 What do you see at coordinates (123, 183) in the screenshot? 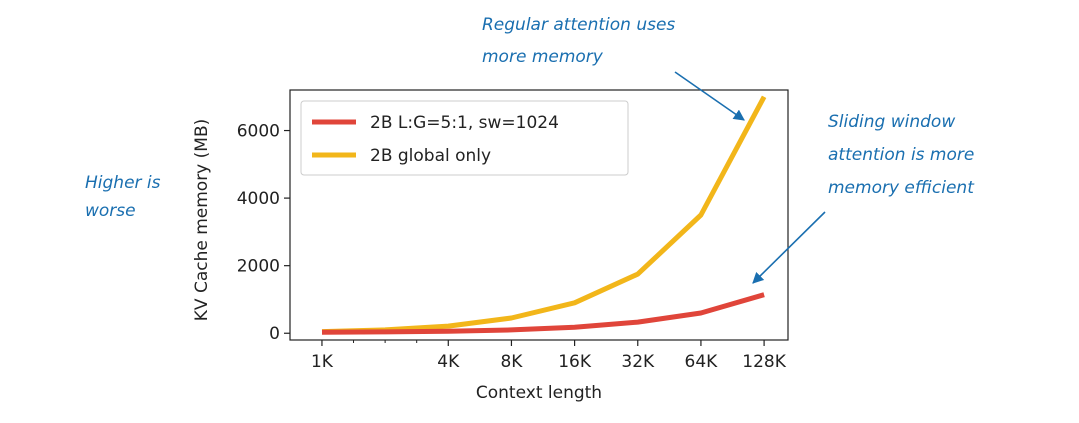
I see `annotation-line: Higher is` at bounding box center [123, 183].